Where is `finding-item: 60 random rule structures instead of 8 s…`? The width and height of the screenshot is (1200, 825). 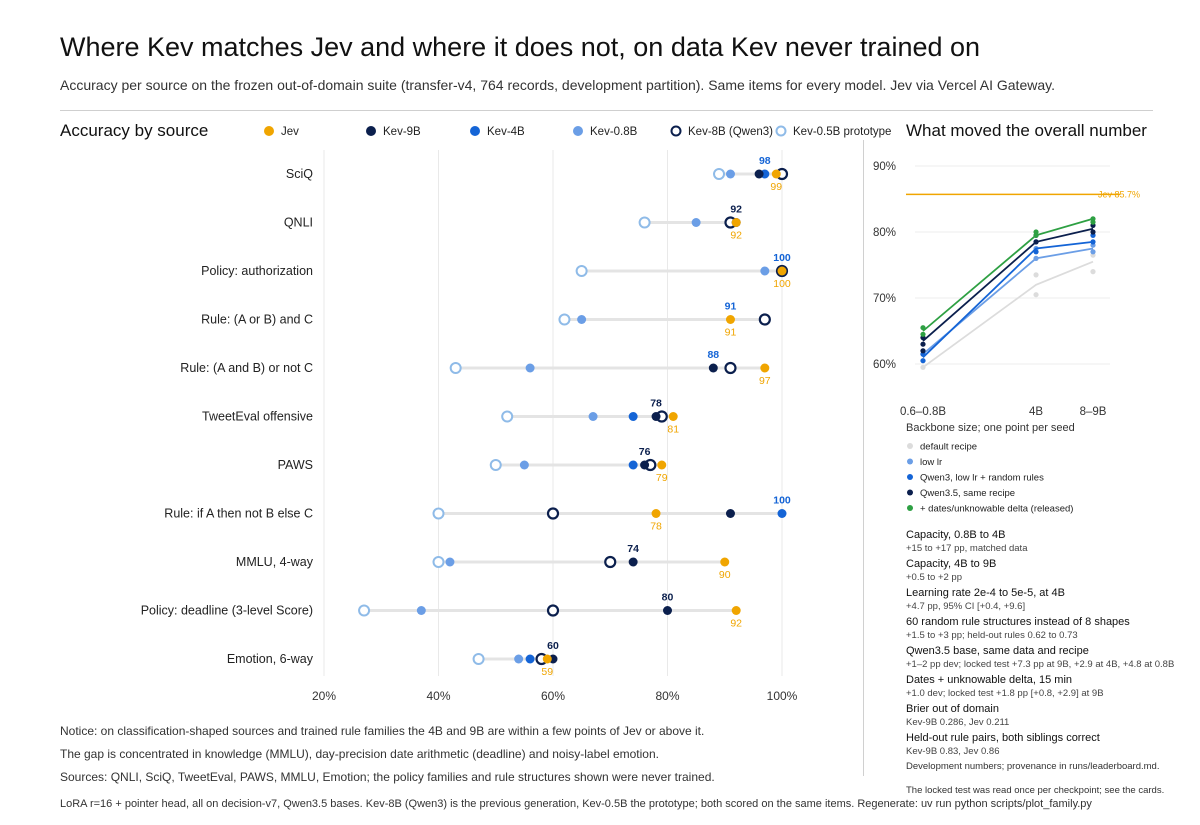 finding-item: 60 random rule structures instead of 8 s… is located at coordinates (1051, 628).